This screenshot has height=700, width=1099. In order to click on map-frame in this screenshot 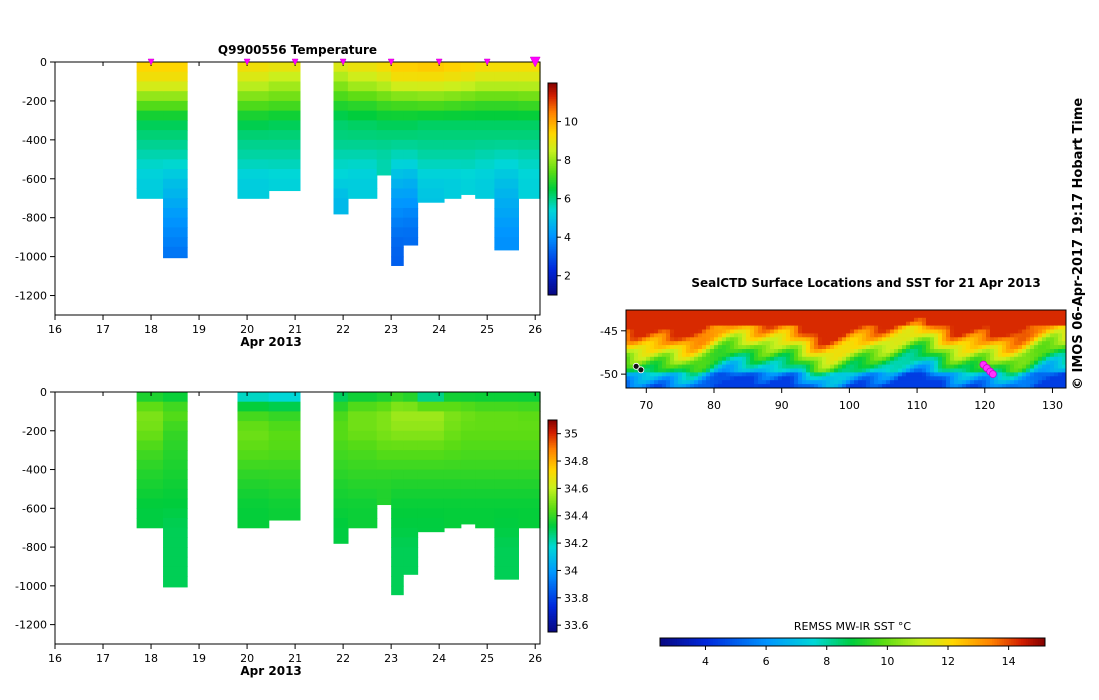, I will do `click(846, 349)`.